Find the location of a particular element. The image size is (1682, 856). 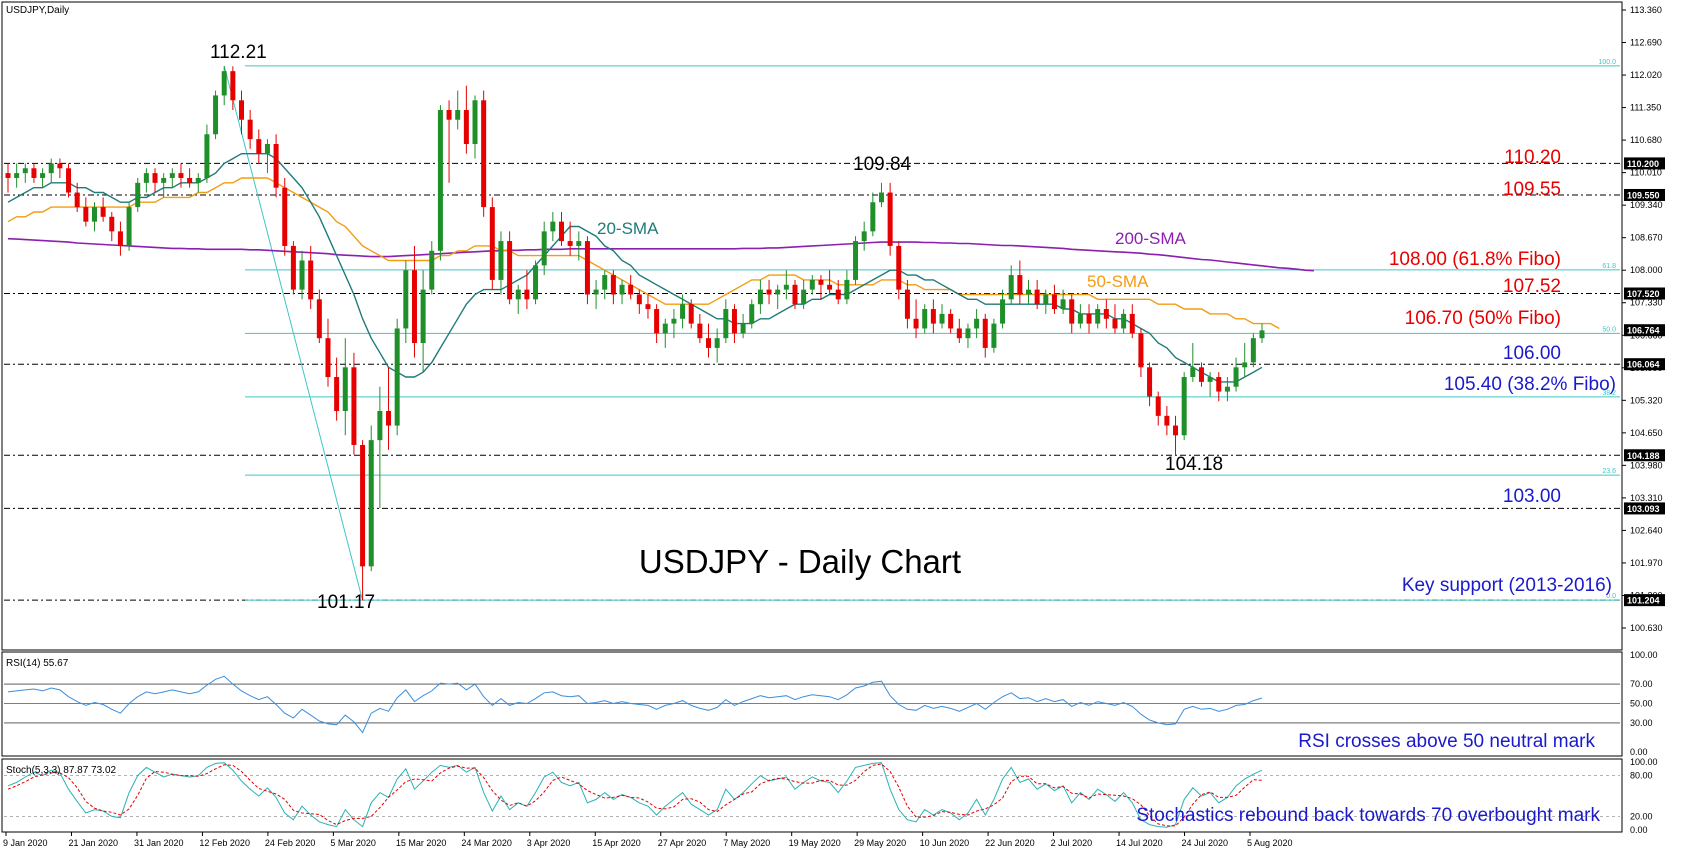

fibo-level-label: 38.2 is located at coordinates (1609, 393).